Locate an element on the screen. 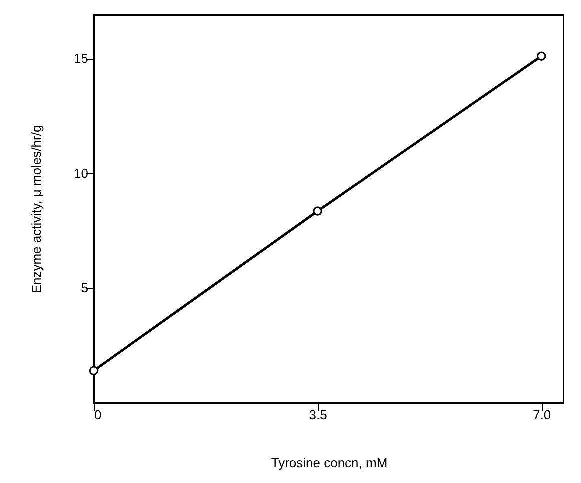 The height and width of the screenshot is (483, 581). y-tick-label: 15 is located at coordinates (81, 58).